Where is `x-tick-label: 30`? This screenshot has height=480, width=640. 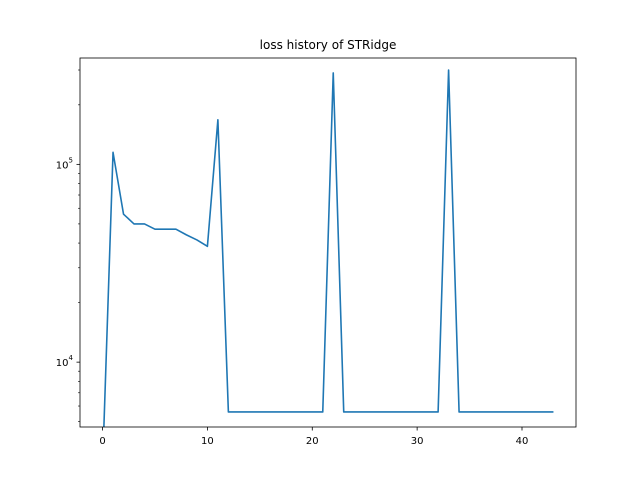
x-tick-label: 30 is located at coordinates (417, 441).